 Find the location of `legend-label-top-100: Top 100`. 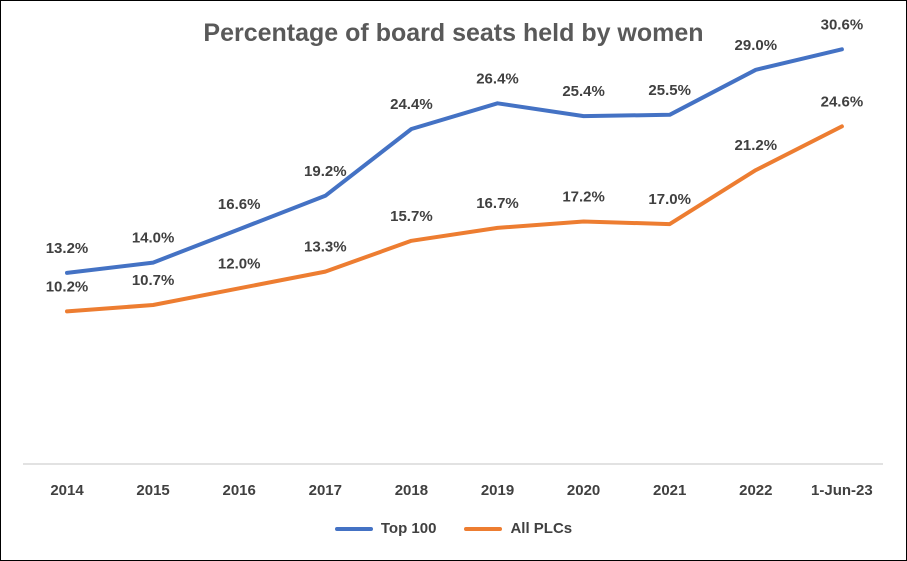

legend-label-top-100: Top 100 is located at coordinates (408, 528).